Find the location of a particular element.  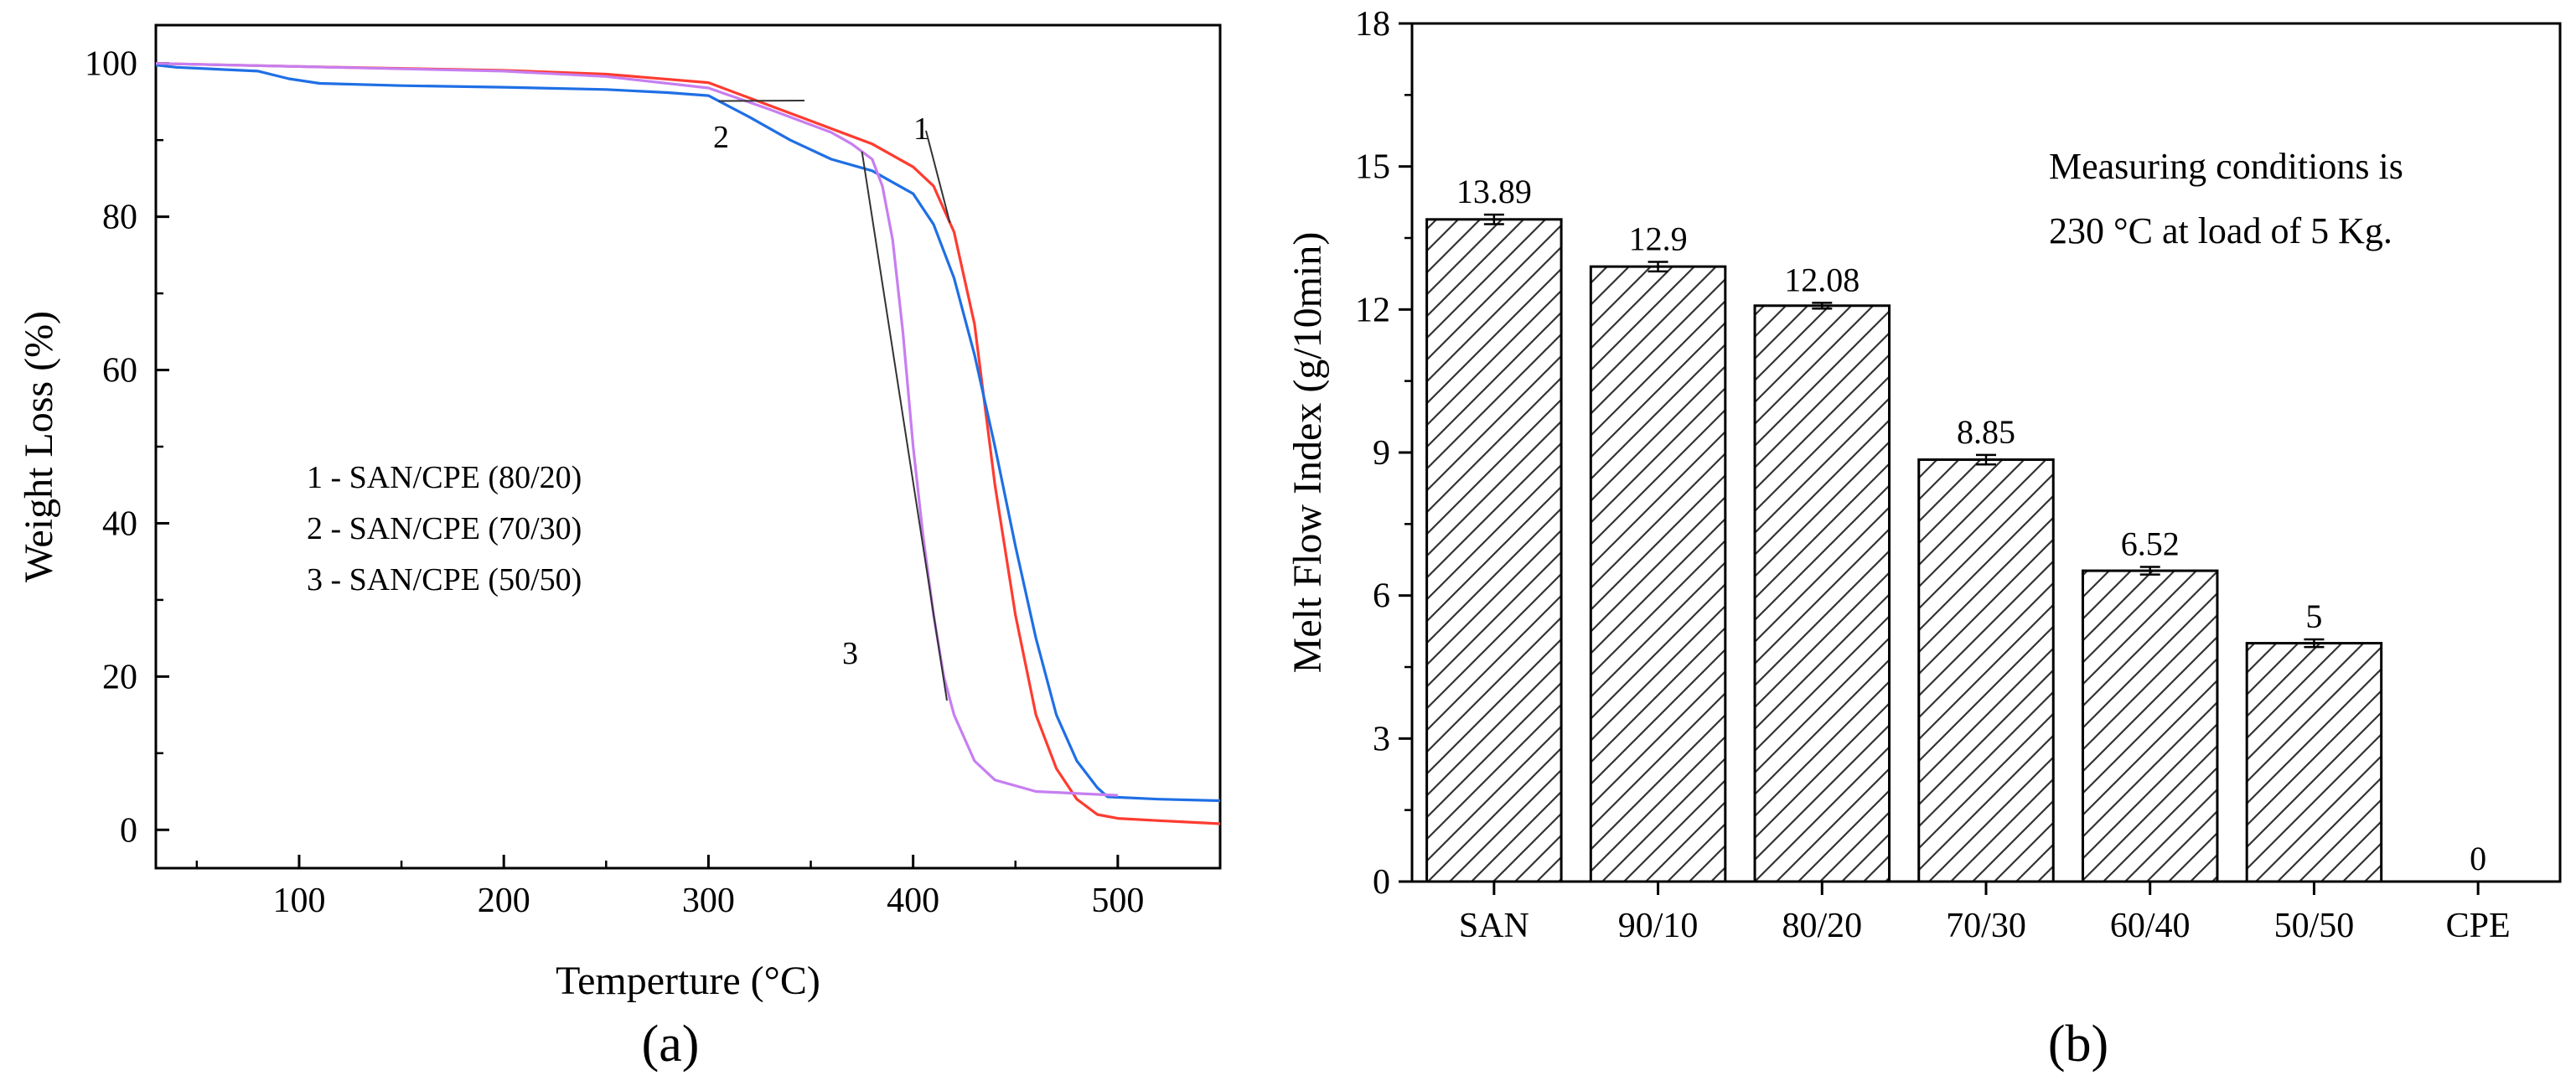

x-tick-label: 80/20 is located at coordinates (1822, 926).